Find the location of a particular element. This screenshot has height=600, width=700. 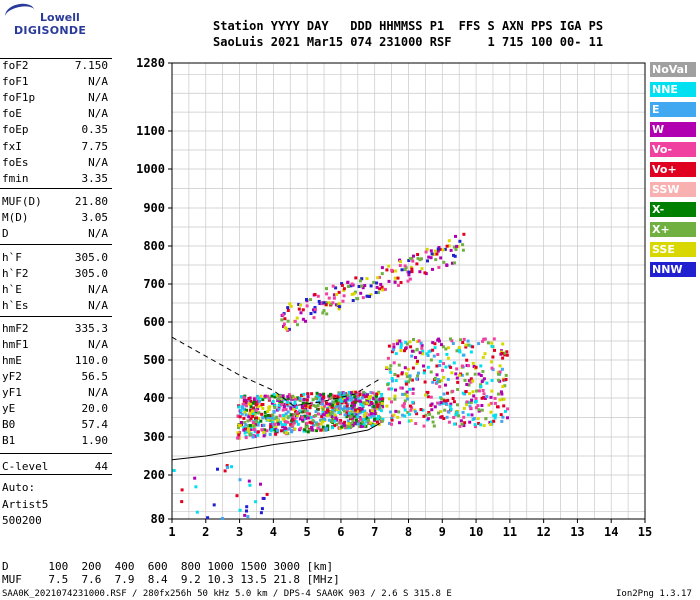

x-tick-label: 8 is located at coordinates (408, 532).